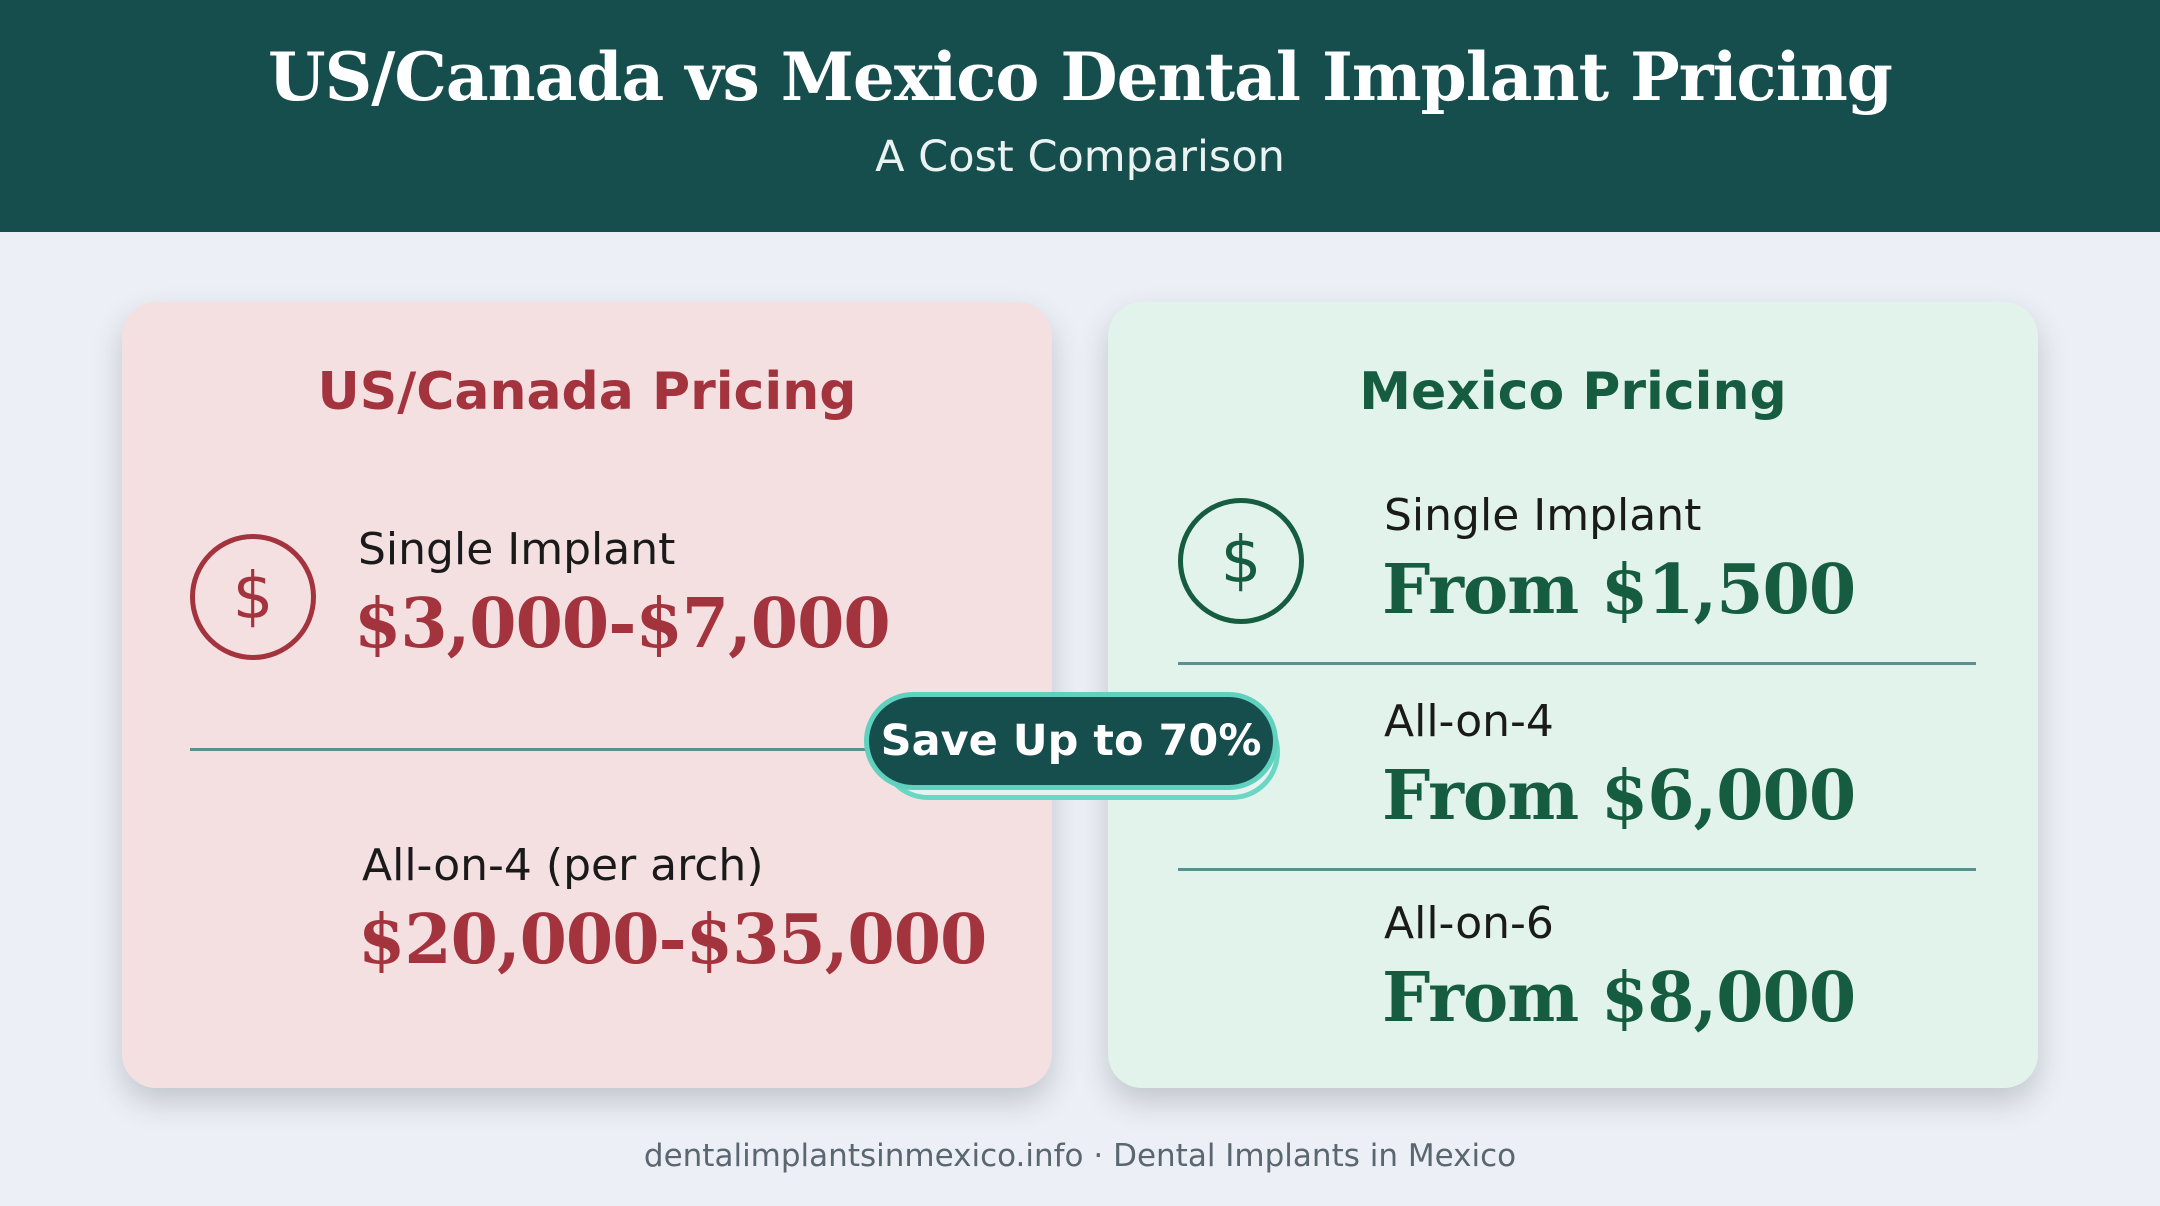 Image resolution: width=2160 pixels, height=1206 pixels. I want to click on mexico-single-implant-label: Single Implant, so click(1543, 515).